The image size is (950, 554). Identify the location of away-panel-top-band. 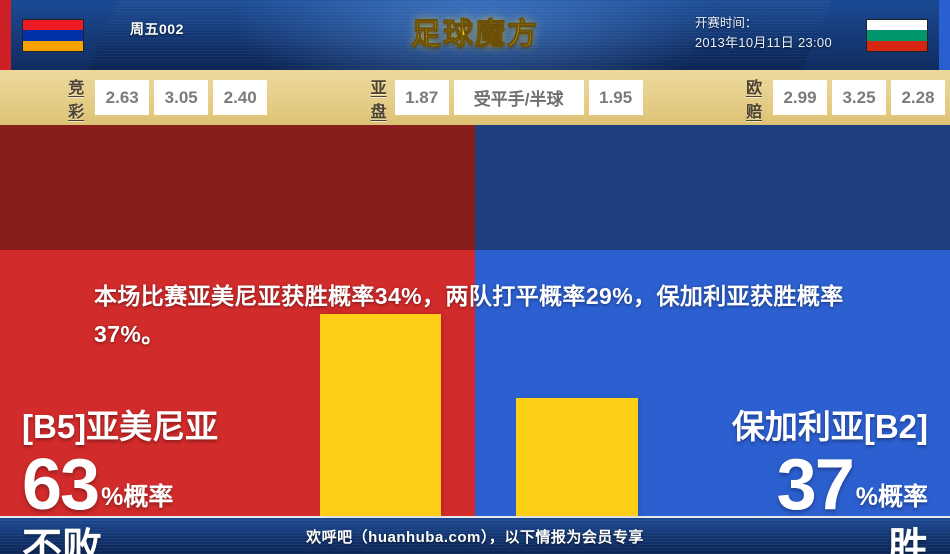
(712, 187).